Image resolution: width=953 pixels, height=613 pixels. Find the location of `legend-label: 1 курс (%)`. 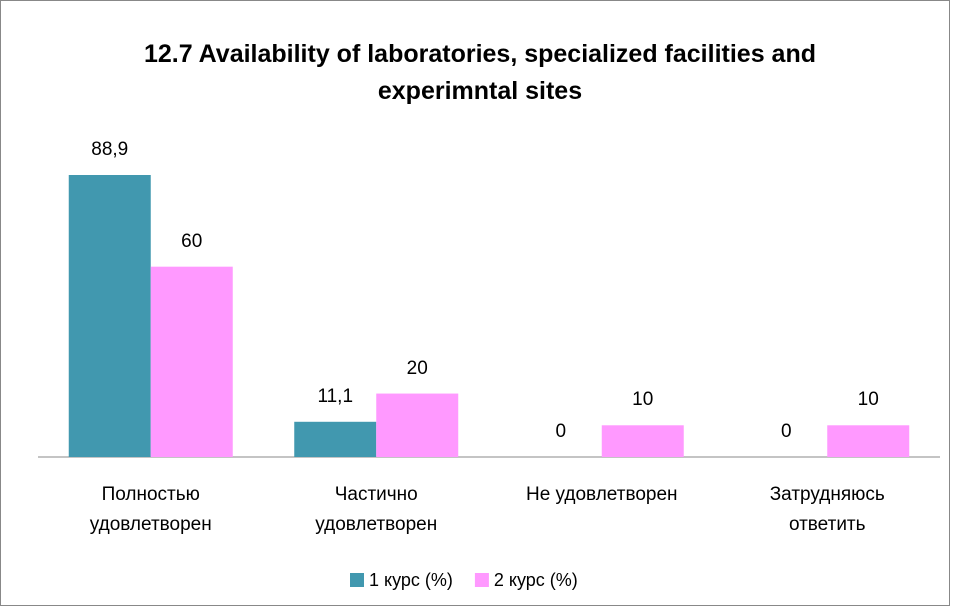

legend-label: 1 курс (%) is located at coordinates (411, 580).